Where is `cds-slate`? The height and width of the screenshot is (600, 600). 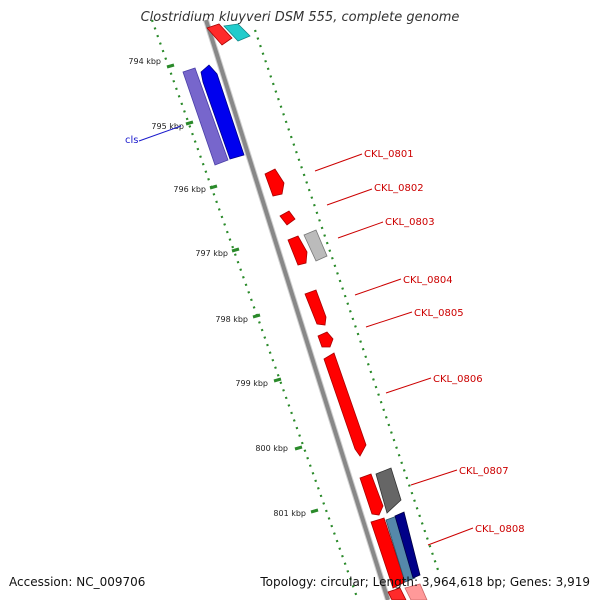
cds-slate is located at coordinates (205, 116).